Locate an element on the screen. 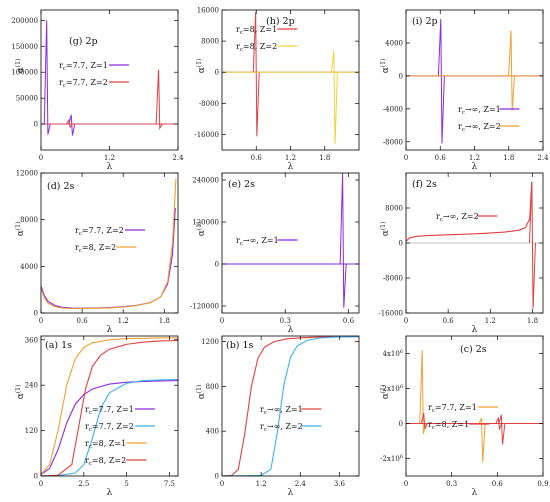  legend-text: →∞, Z=1 is located at coordinates (285, 409).